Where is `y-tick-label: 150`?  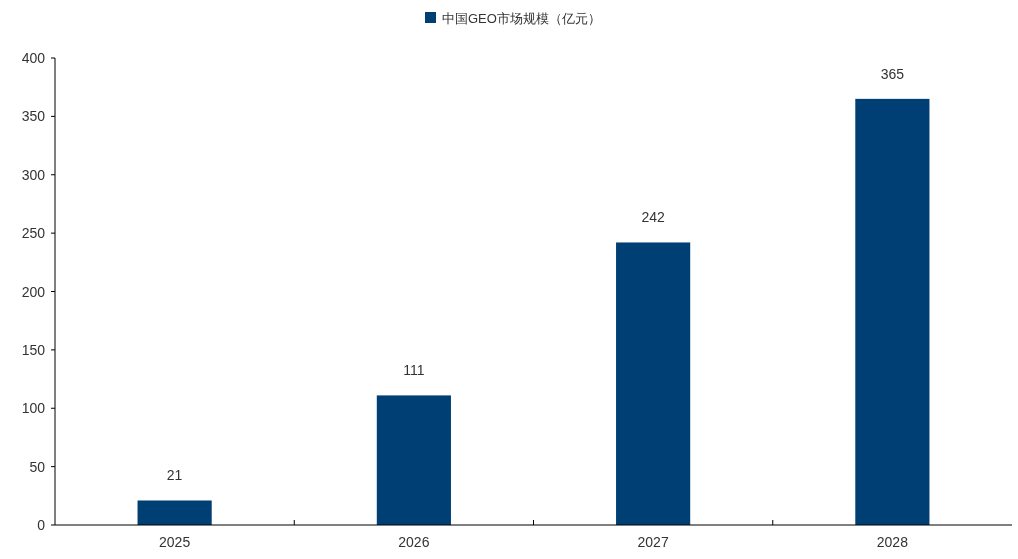
y-tick-label: 150 is located at coordinates (33, 349).